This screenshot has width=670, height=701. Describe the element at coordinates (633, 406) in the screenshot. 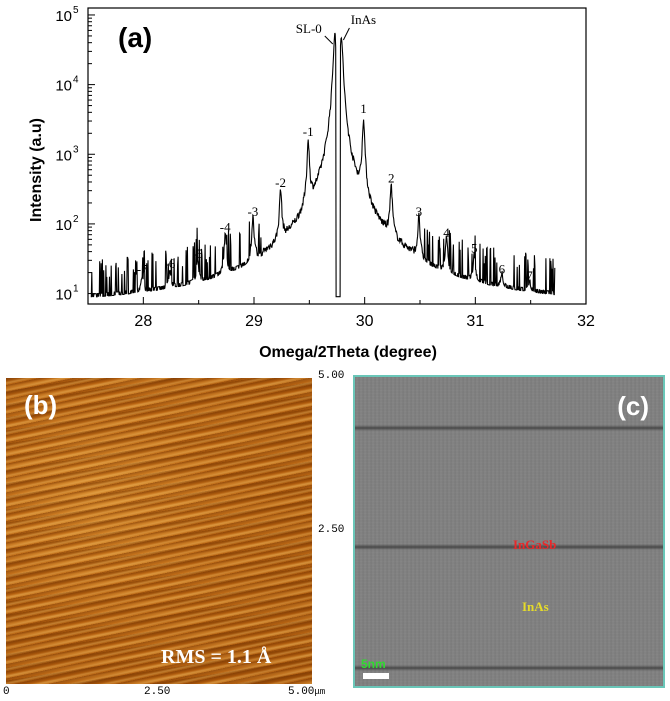

I see `panel-label-c: (c)` at that location.